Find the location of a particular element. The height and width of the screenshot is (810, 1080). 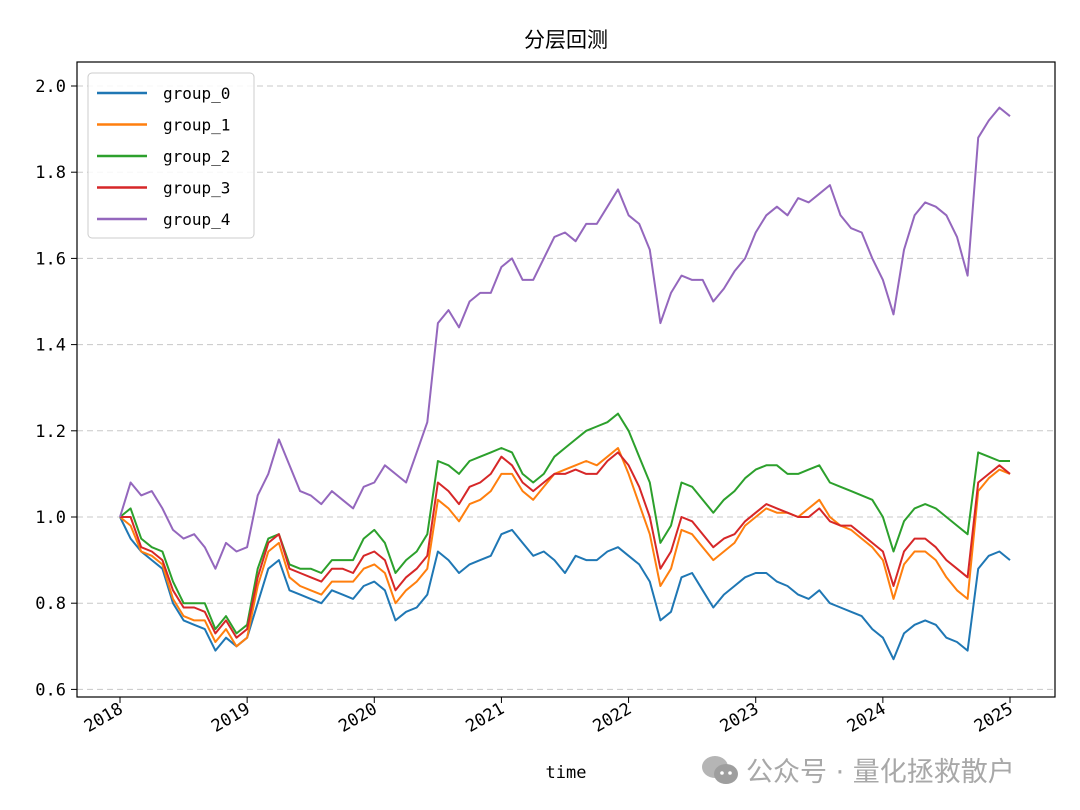

y-tick-label: 1.6 is located at coordinates (50, 259).